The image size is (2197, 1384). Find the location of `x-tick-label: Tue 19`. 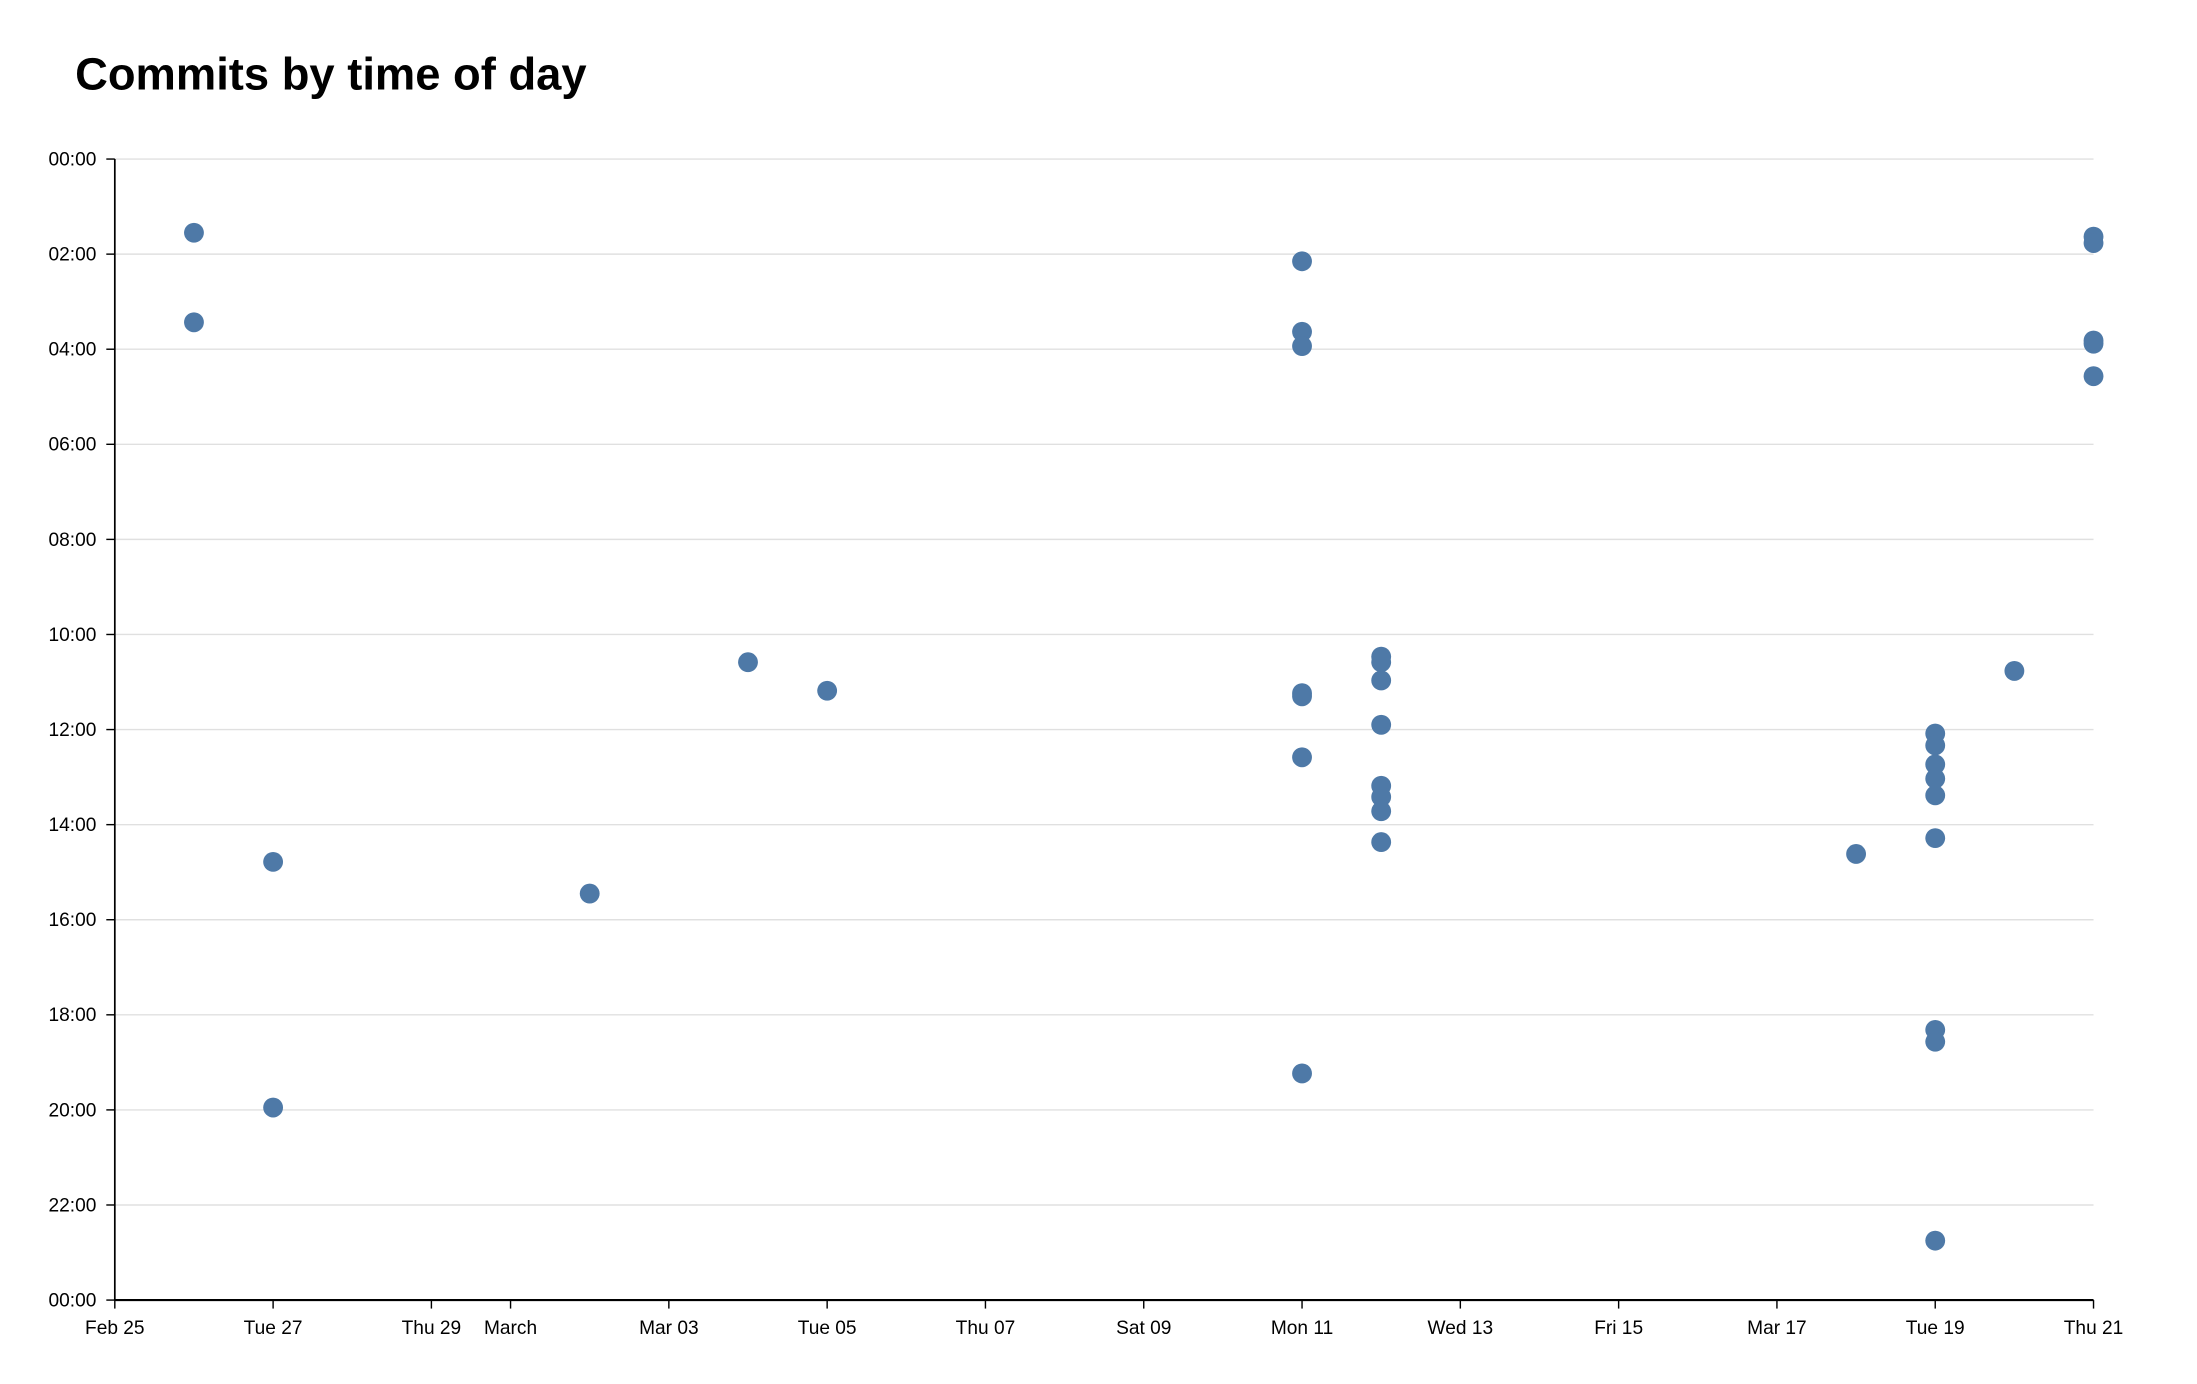

x-tick-label: Tue 19 is located at coordinates (1935, 1328).